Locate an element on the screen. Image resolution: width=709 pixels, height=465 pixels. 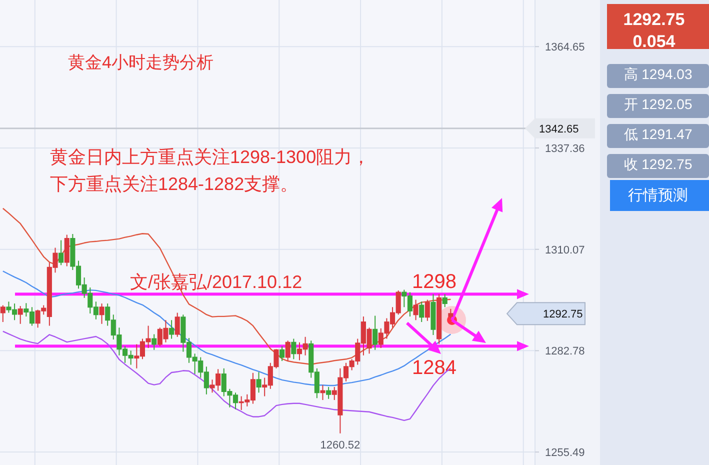
text: 黄金4小时走势分析 is located at coordinates (141, 62).